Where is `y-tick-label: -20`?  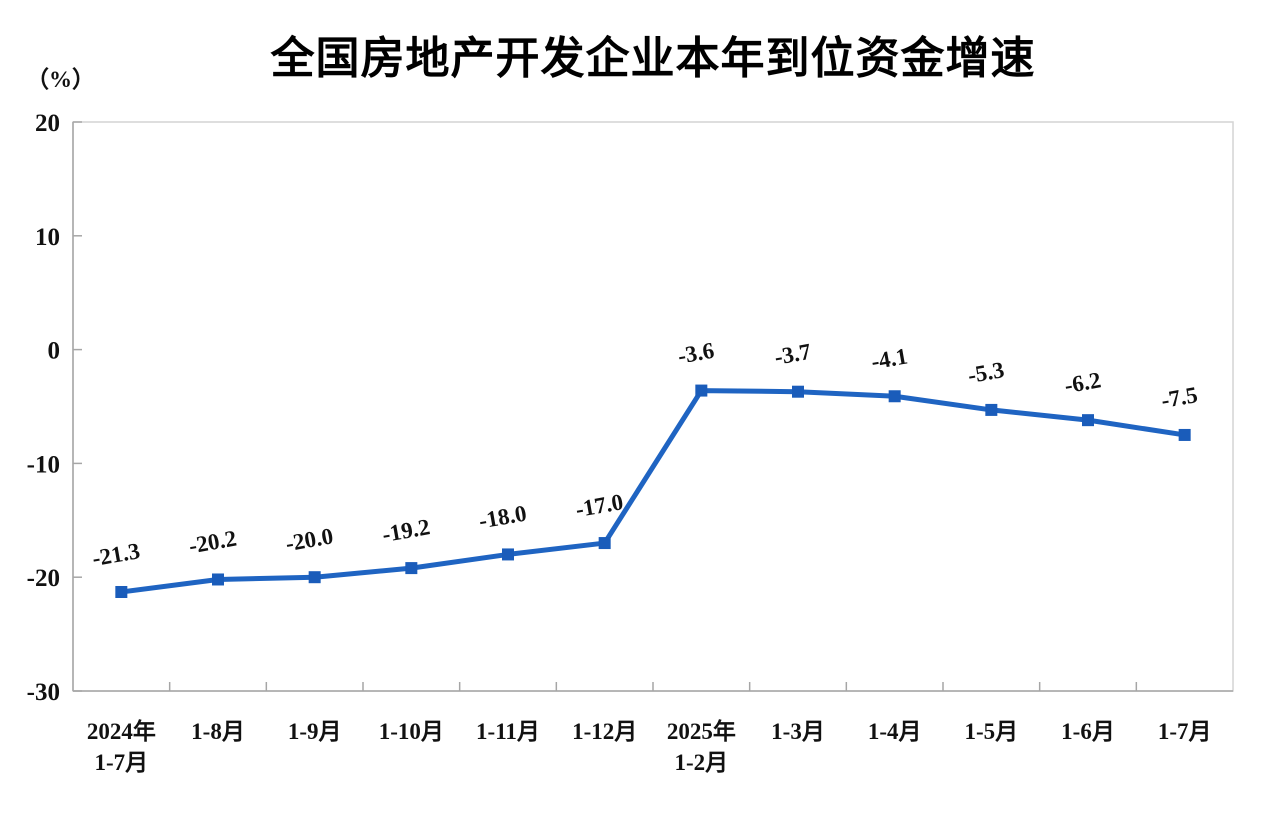 y-tick-label: -20 is located at coordinates (43, 578).